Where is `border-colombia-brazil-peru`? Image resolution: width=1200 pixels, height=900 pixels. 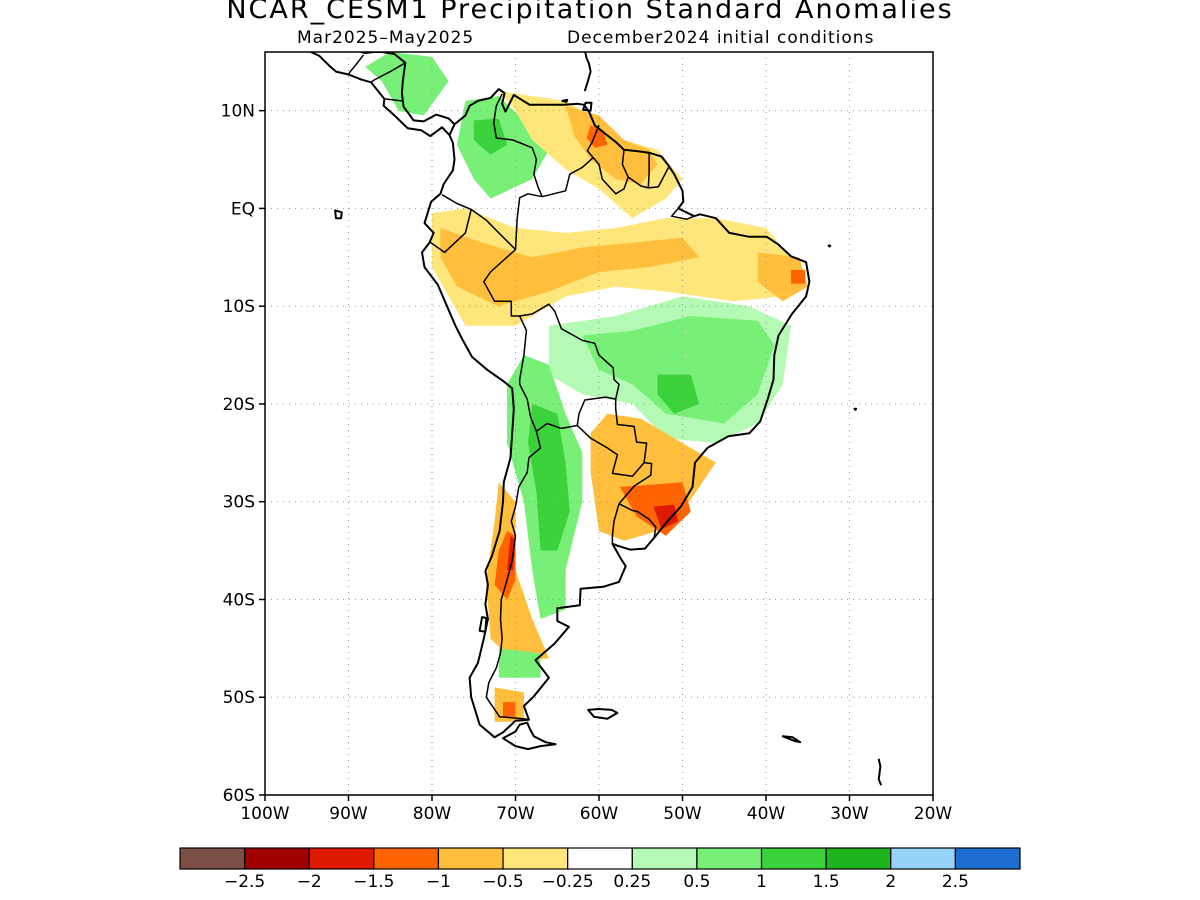
border-colombia-brazil-peru is located at coordinates (492, 222).